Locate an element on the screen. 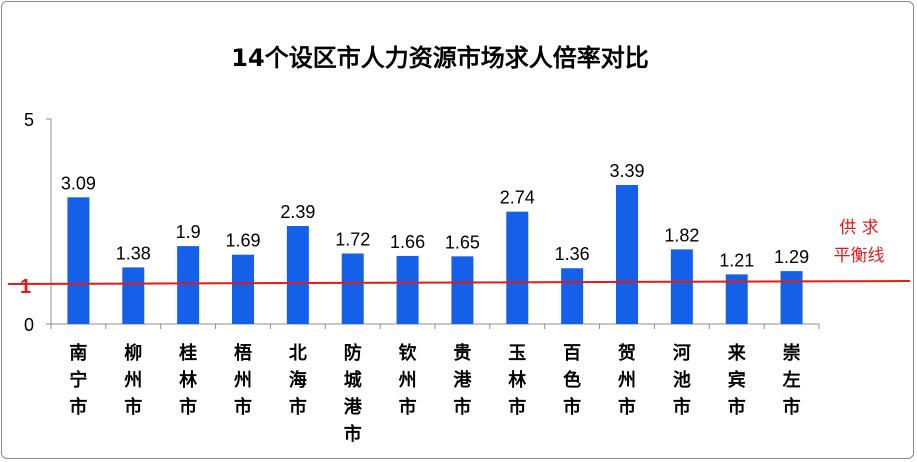 The image size is (917, 462). value-label-1: 1.38 is located at coordinates (133, 253).